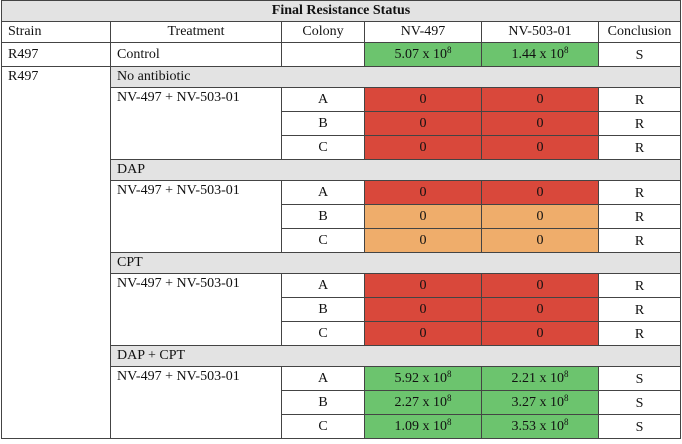  I want to click on nv-497-value: 1.09 x 108, so click(423, 426).